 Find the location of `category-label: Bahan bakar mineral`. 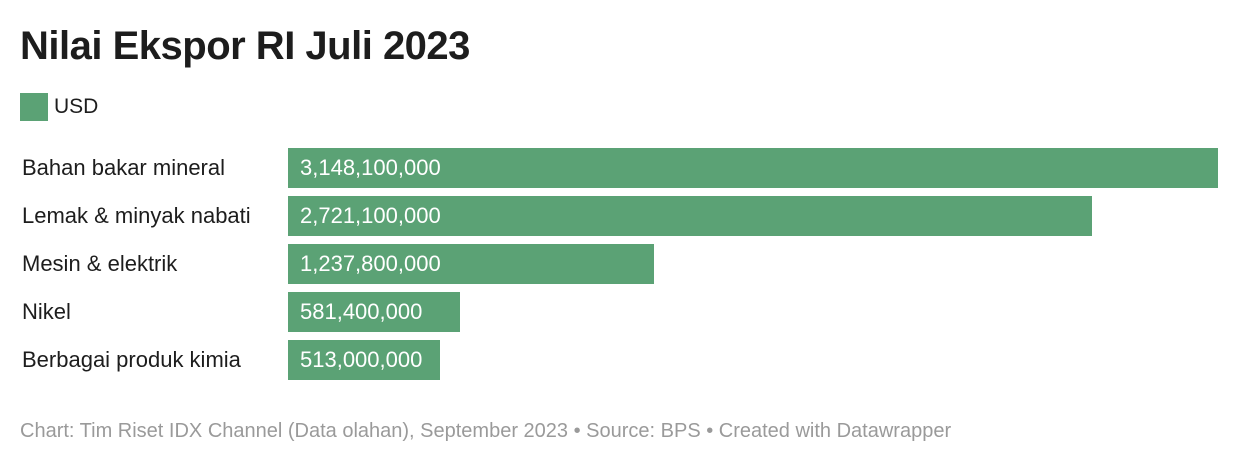

category-label: Bahan bakar mineral is located at coordinates (124, 167).